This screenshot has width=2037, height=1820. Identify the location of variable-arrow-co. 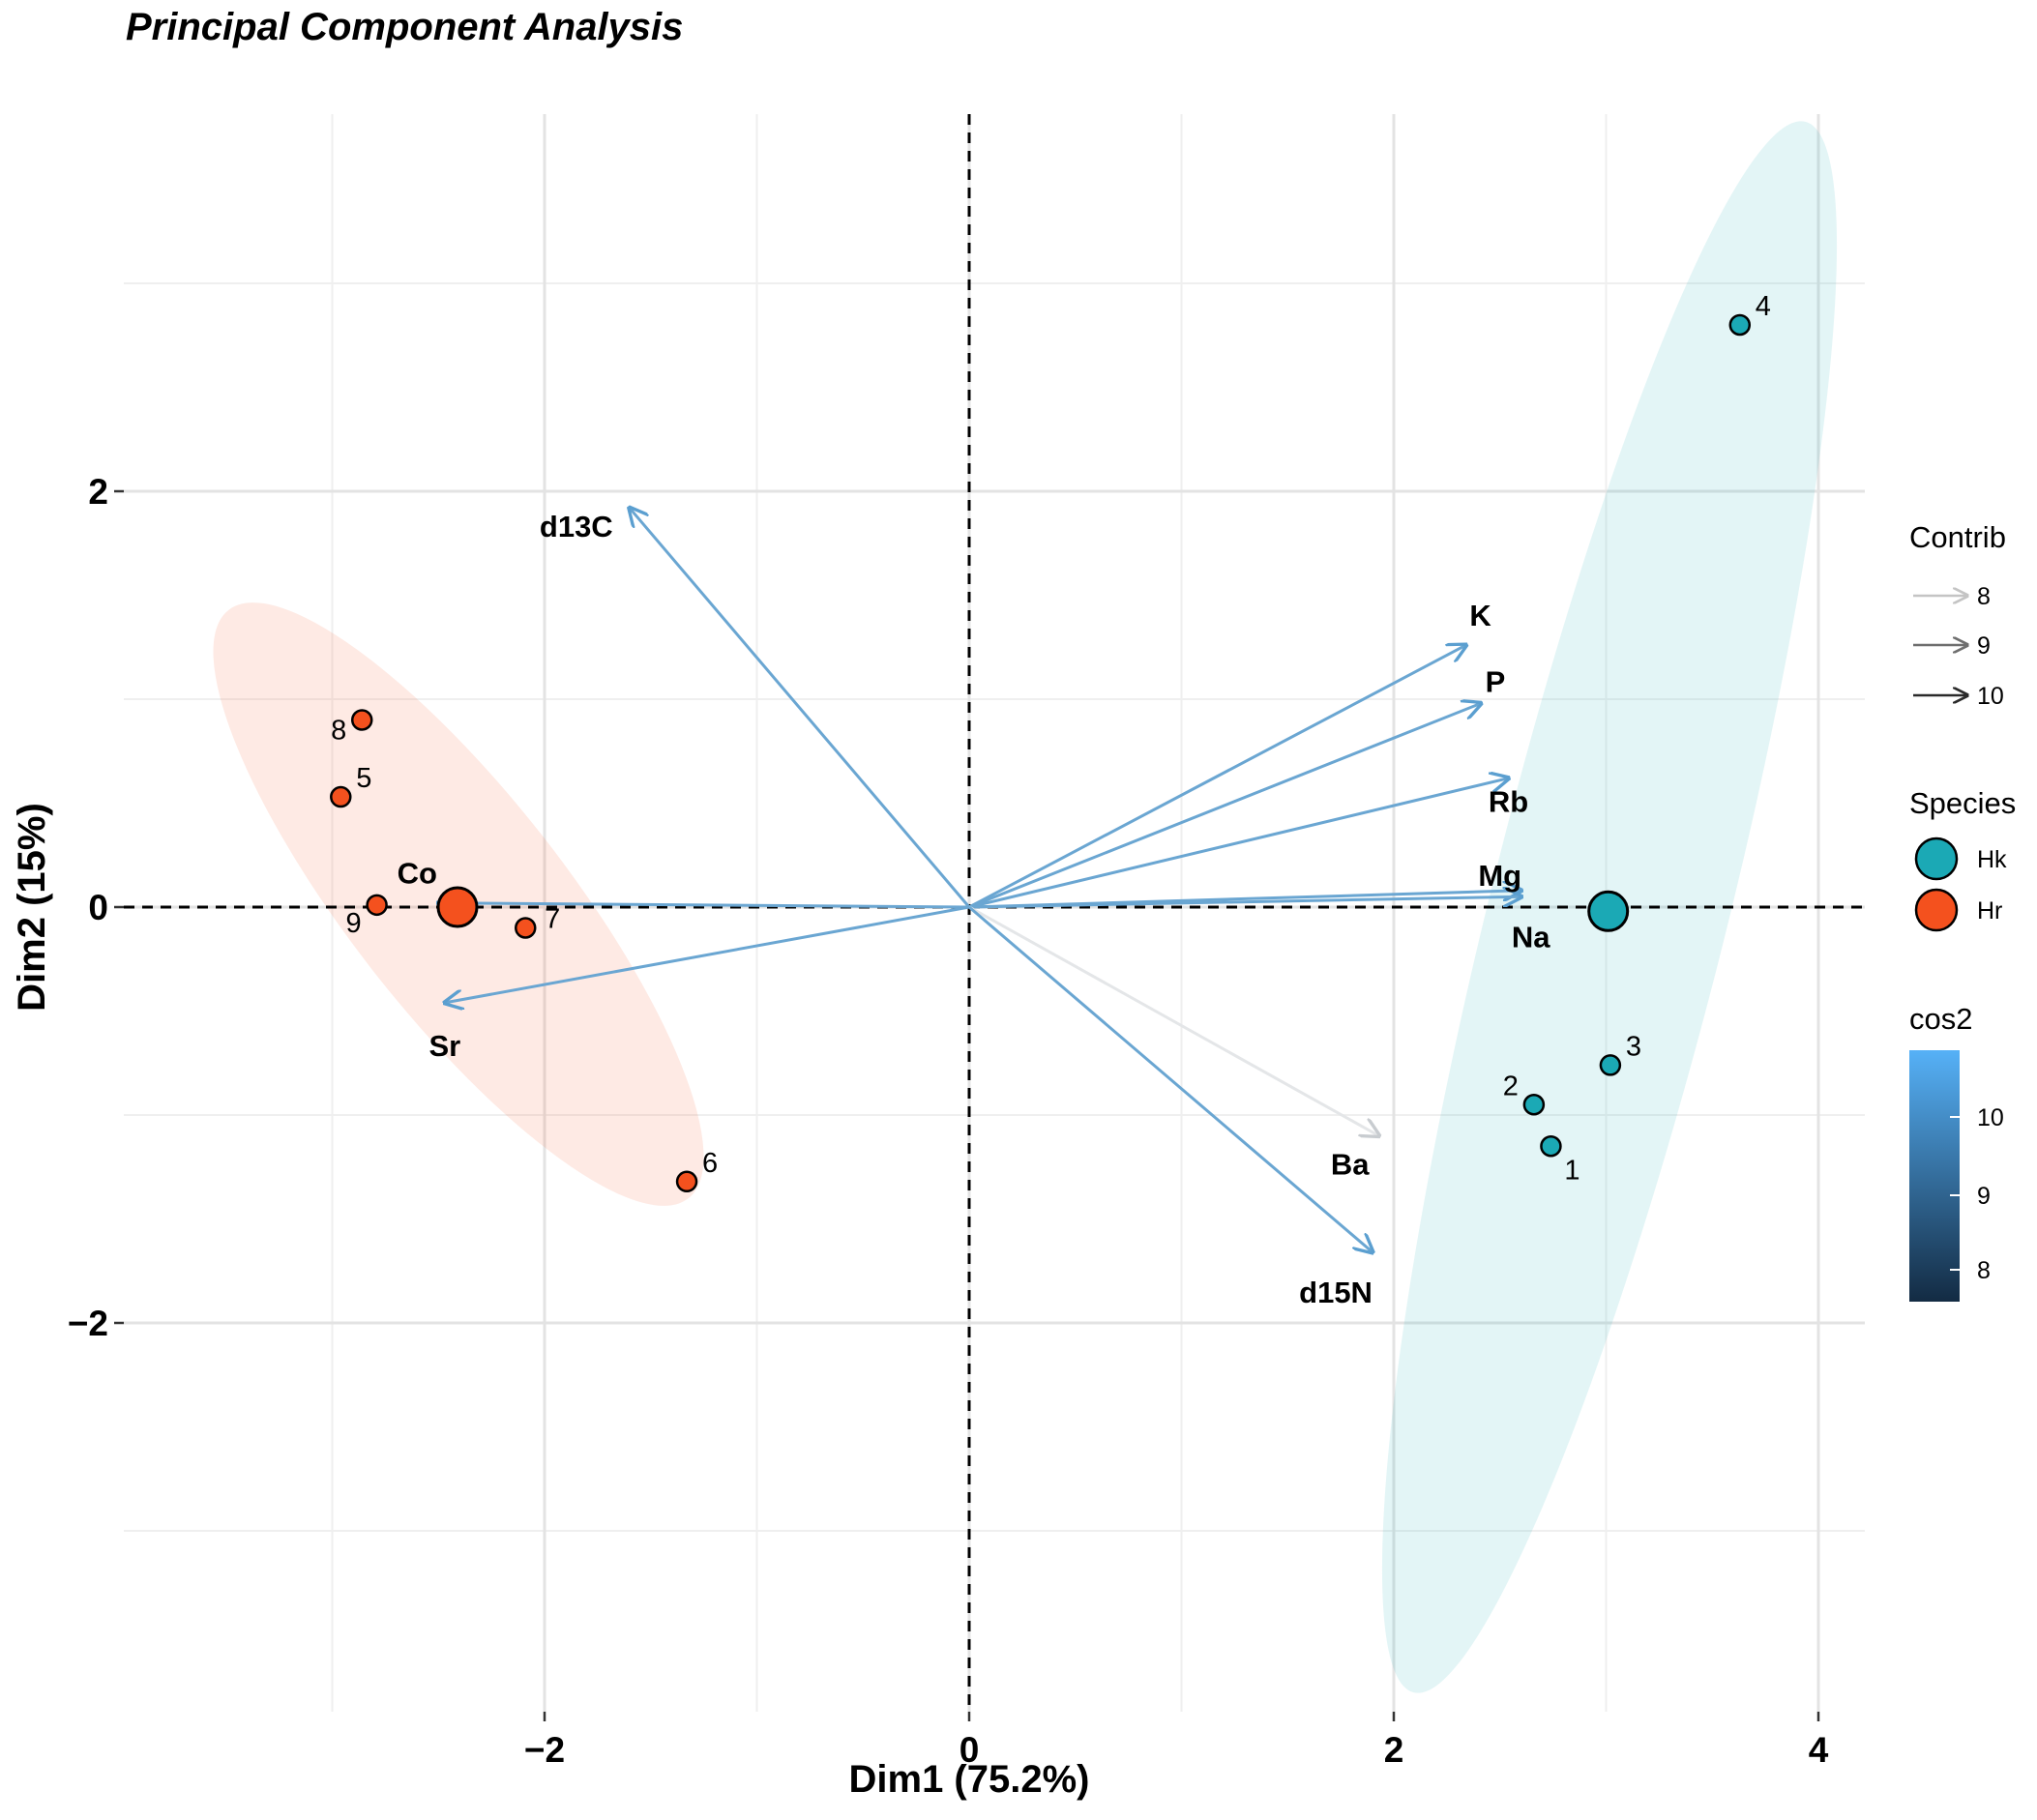
(704, 905).